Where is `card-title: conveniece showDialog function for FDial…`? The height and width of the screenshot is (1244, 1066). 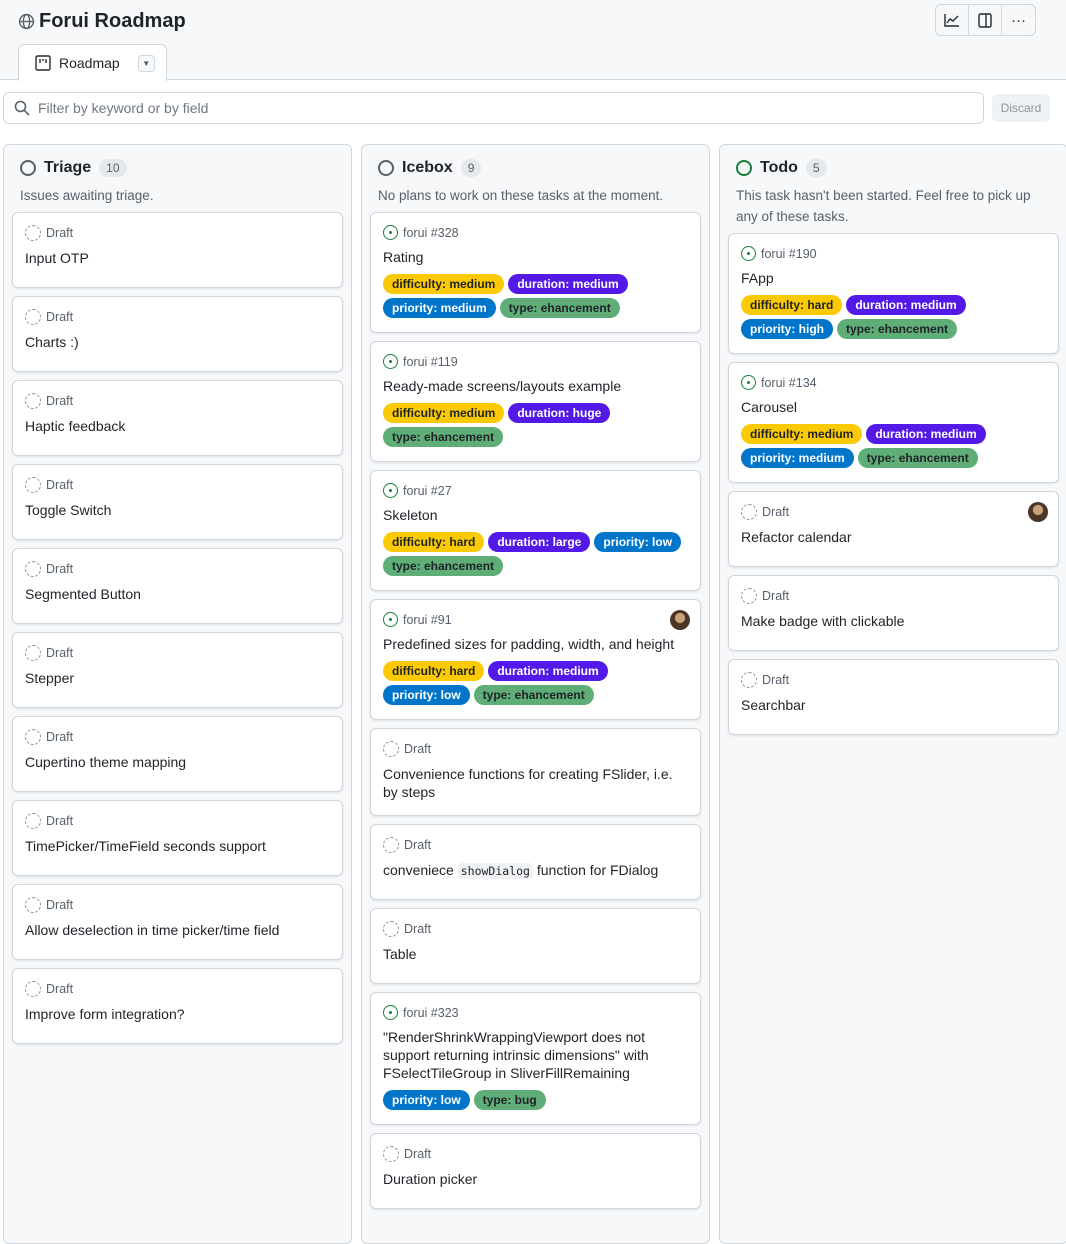
card-title: conveniece showDialog function for FDial… is located at coordinates (535, 870).